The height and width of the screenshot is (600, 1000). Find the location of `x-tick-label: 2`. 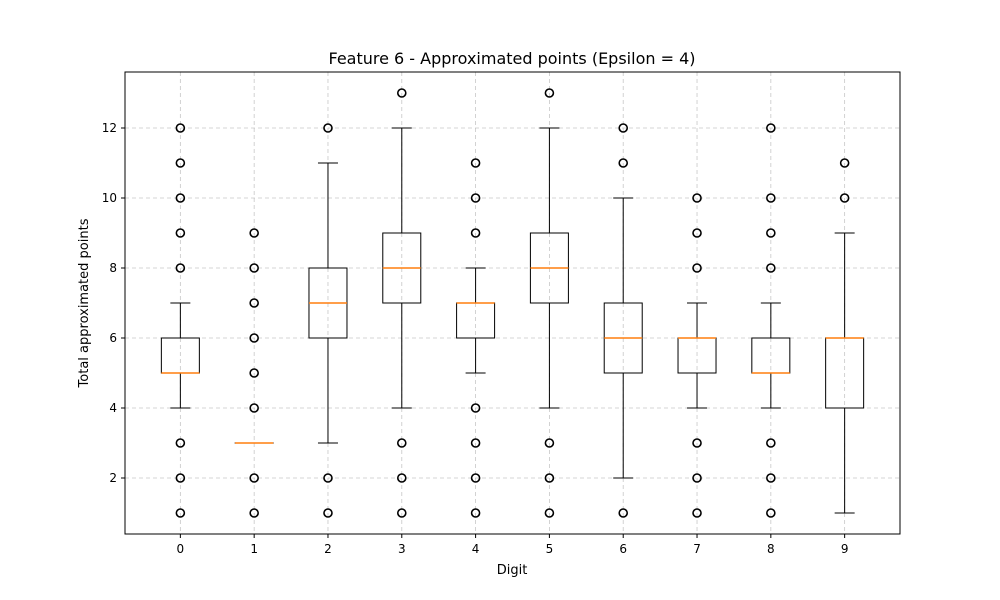

x-tick-label: 2 is located at coordinates (328, 549).